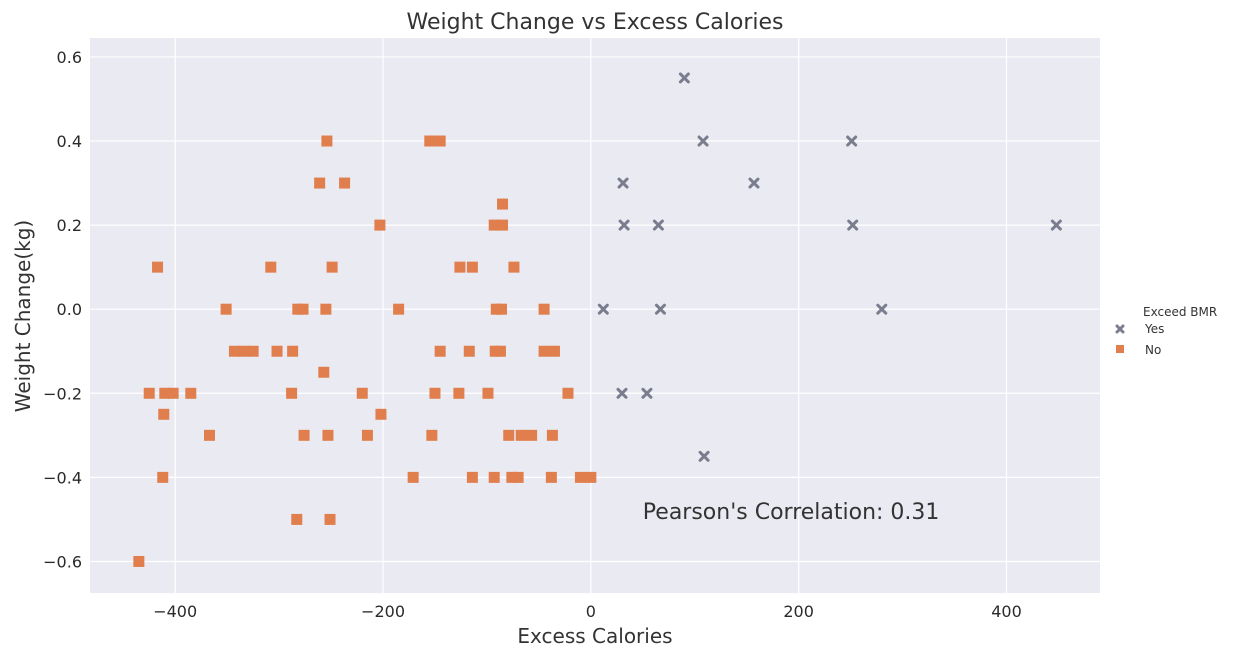 This screenshot has height=656, width=1244. What do you see at coordinates (591, 611) in the screenshot?
I see `x-tick-label: 0` at bounding box center [591, 611].